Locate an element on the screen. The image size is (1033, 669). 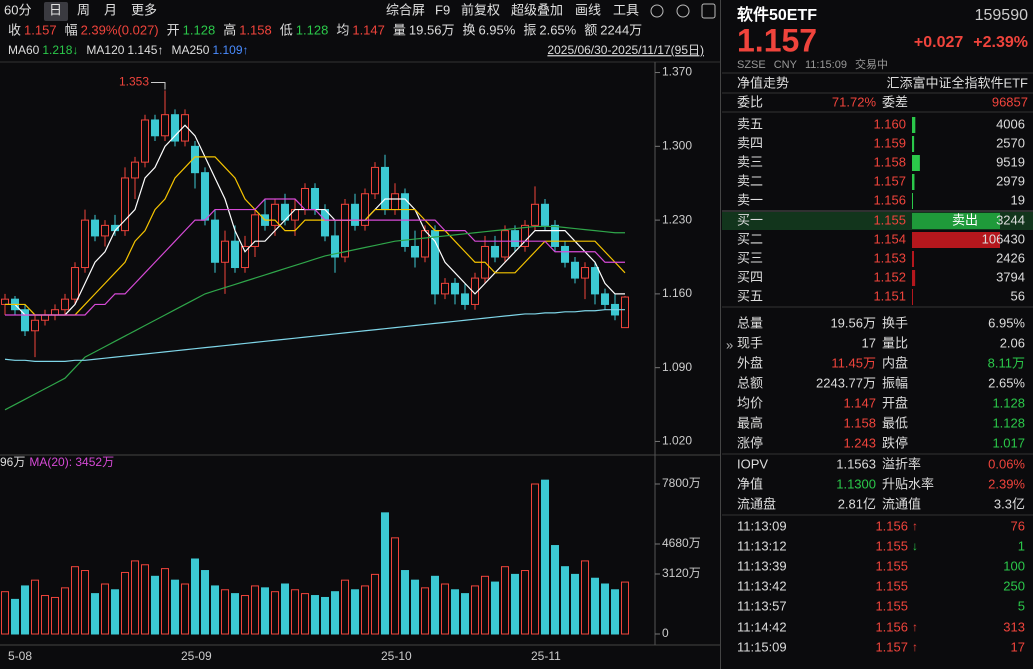
trade-volume: 17 is located at coordinates (1018, 646).